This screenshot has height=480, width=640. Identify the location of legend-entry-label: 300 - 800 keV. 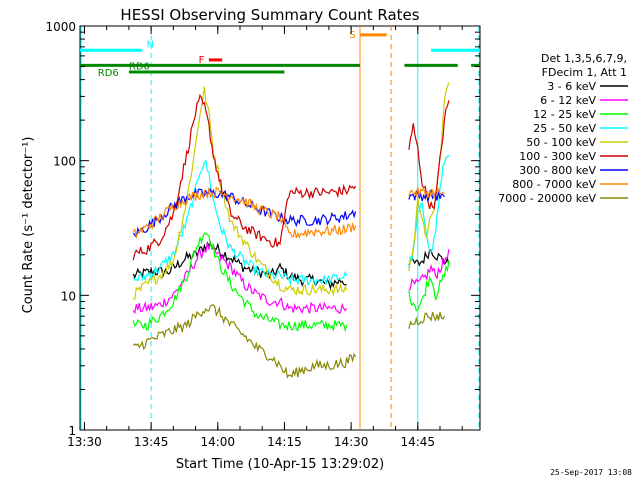
(557, 170).